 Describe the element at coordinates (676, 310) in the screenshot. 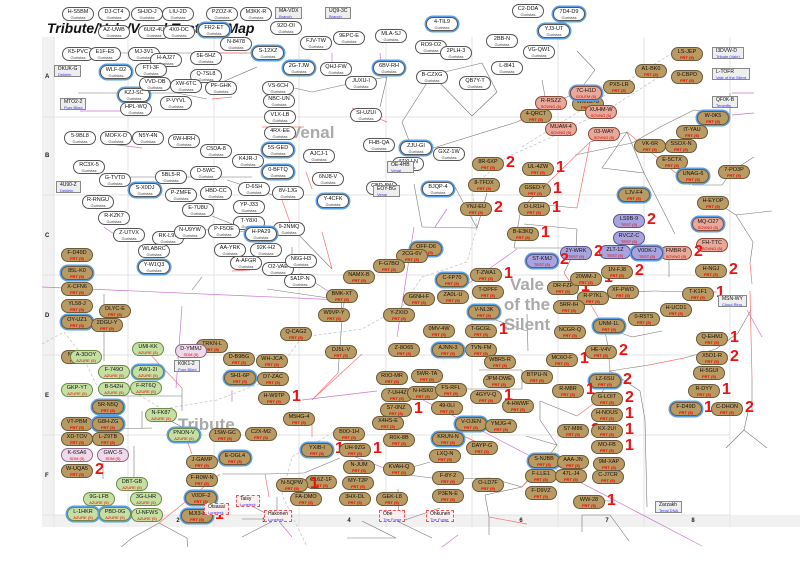

I see `system-node: H-UCD1 FRT (5)` at that location.